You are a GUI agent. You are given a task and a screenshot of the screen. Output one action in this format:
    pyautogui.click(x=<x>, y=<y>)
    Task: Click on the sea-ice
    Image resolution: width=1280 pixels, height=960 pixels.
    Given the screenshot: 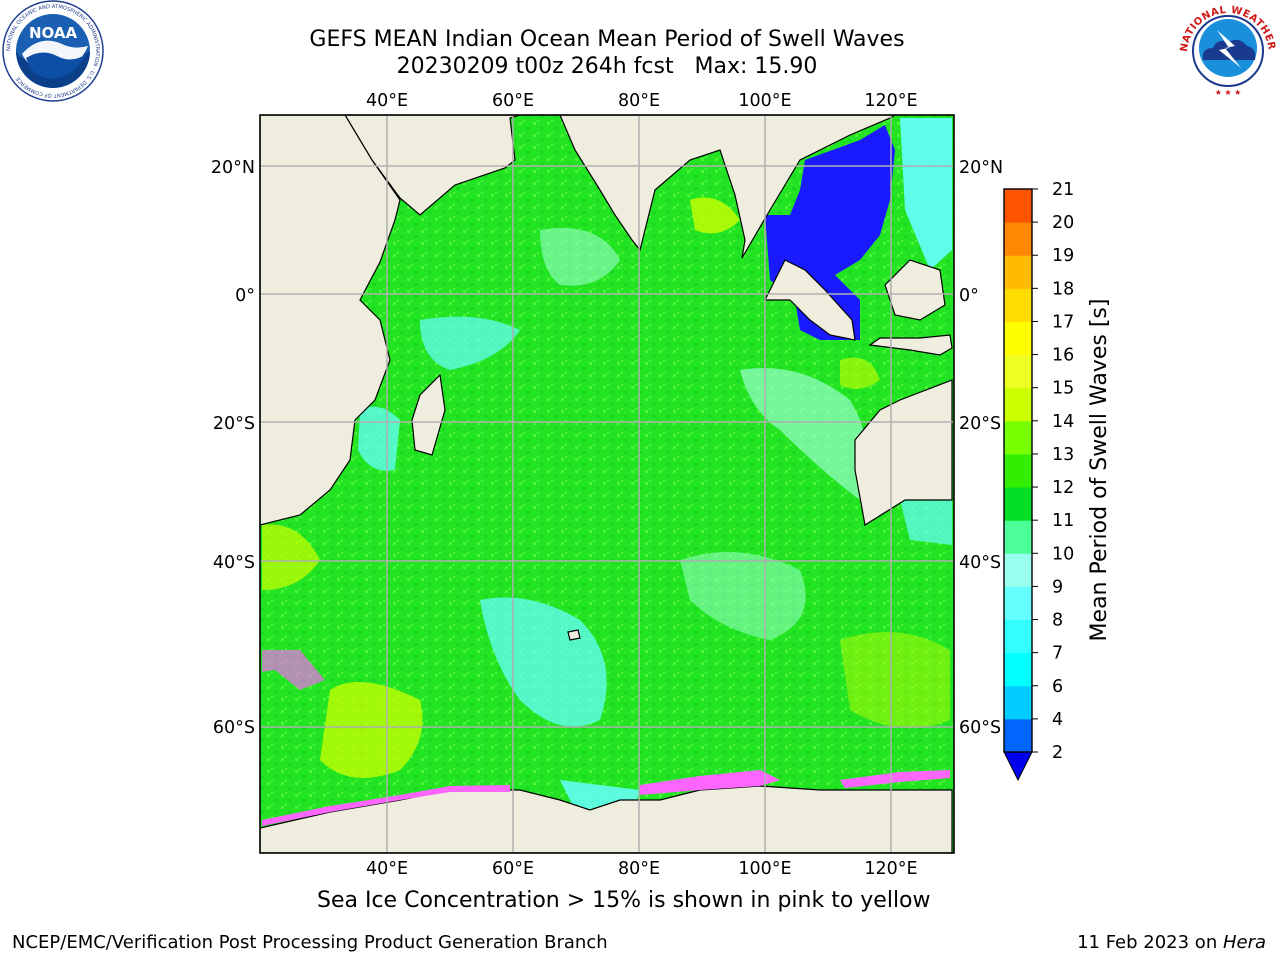 What is the action you would take?
    pyautogui.click(x=606, y=738)
    